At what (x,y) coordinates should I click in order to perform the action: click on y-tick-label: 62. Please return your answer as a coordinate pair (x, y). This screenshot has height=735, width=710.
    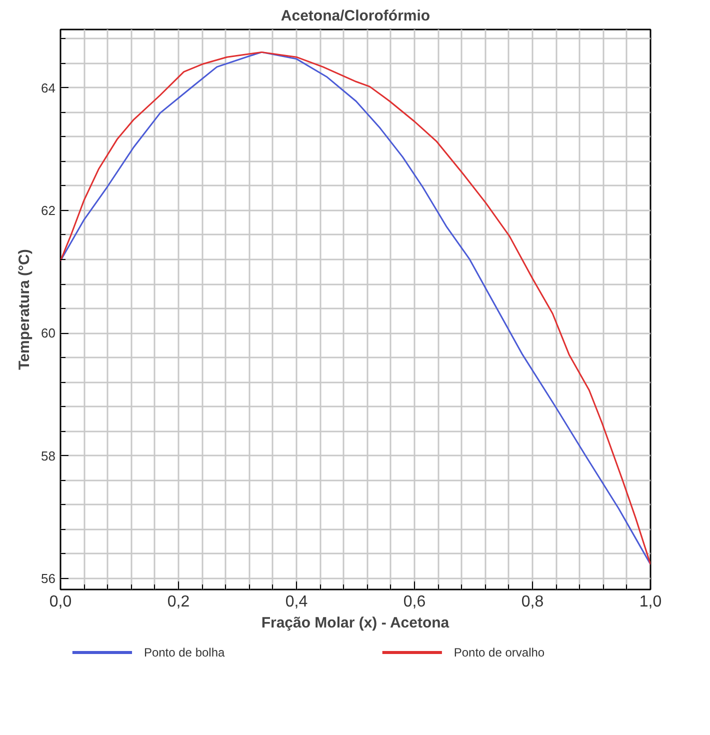
    Looking at the image, I should click on (48, 210).